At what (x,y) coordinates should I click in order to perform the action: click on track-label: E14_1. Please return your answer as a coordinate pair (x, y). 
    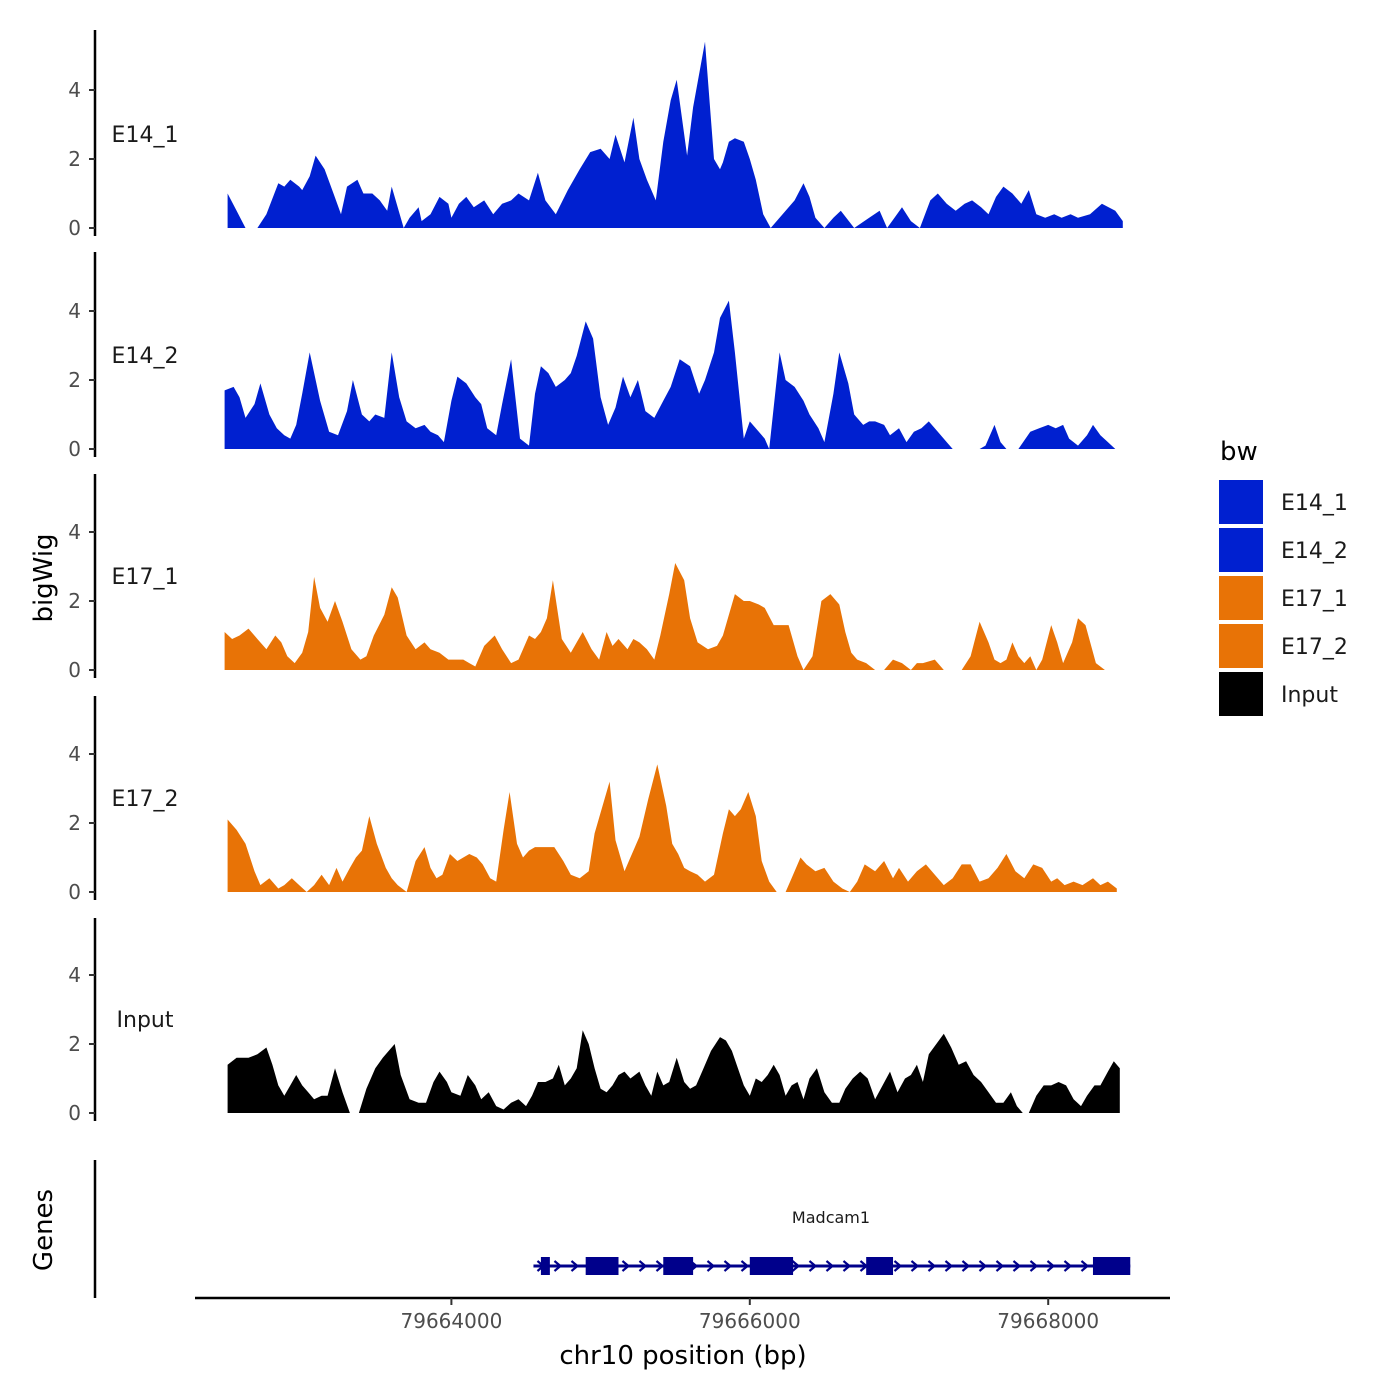
    Looking at the image, I should click on (145, 135).